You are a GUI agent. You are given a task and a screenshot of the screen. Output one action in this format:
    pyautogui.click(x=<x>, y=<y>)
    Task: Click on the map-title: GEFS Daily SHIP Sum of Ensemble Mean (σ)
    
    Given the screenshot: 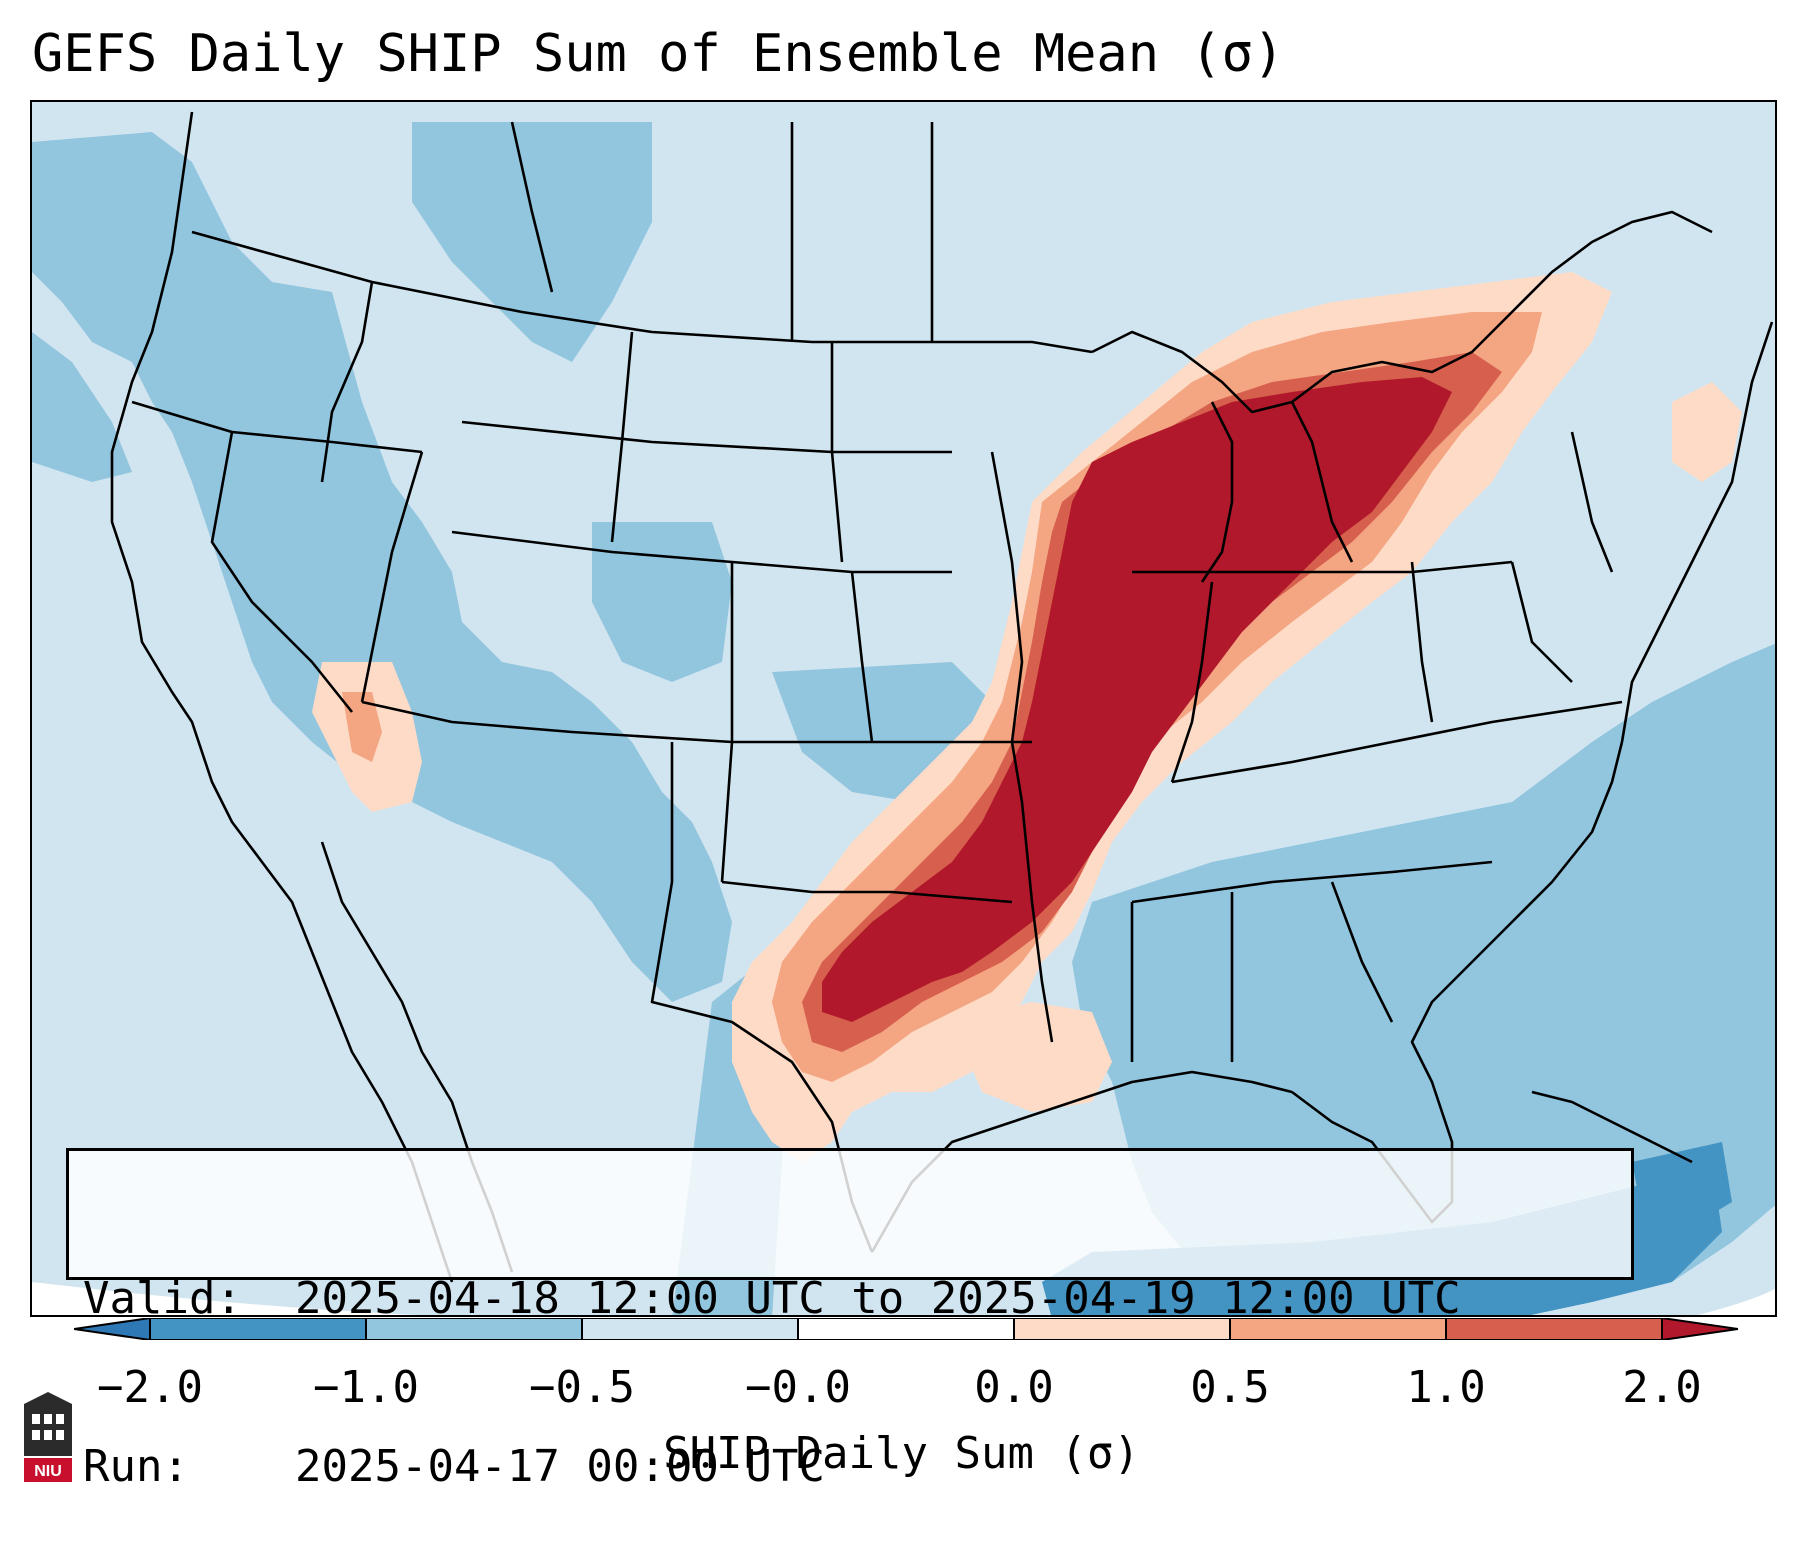 What is the action you would take?
    pyautogui.click(x=658, y=54)
    